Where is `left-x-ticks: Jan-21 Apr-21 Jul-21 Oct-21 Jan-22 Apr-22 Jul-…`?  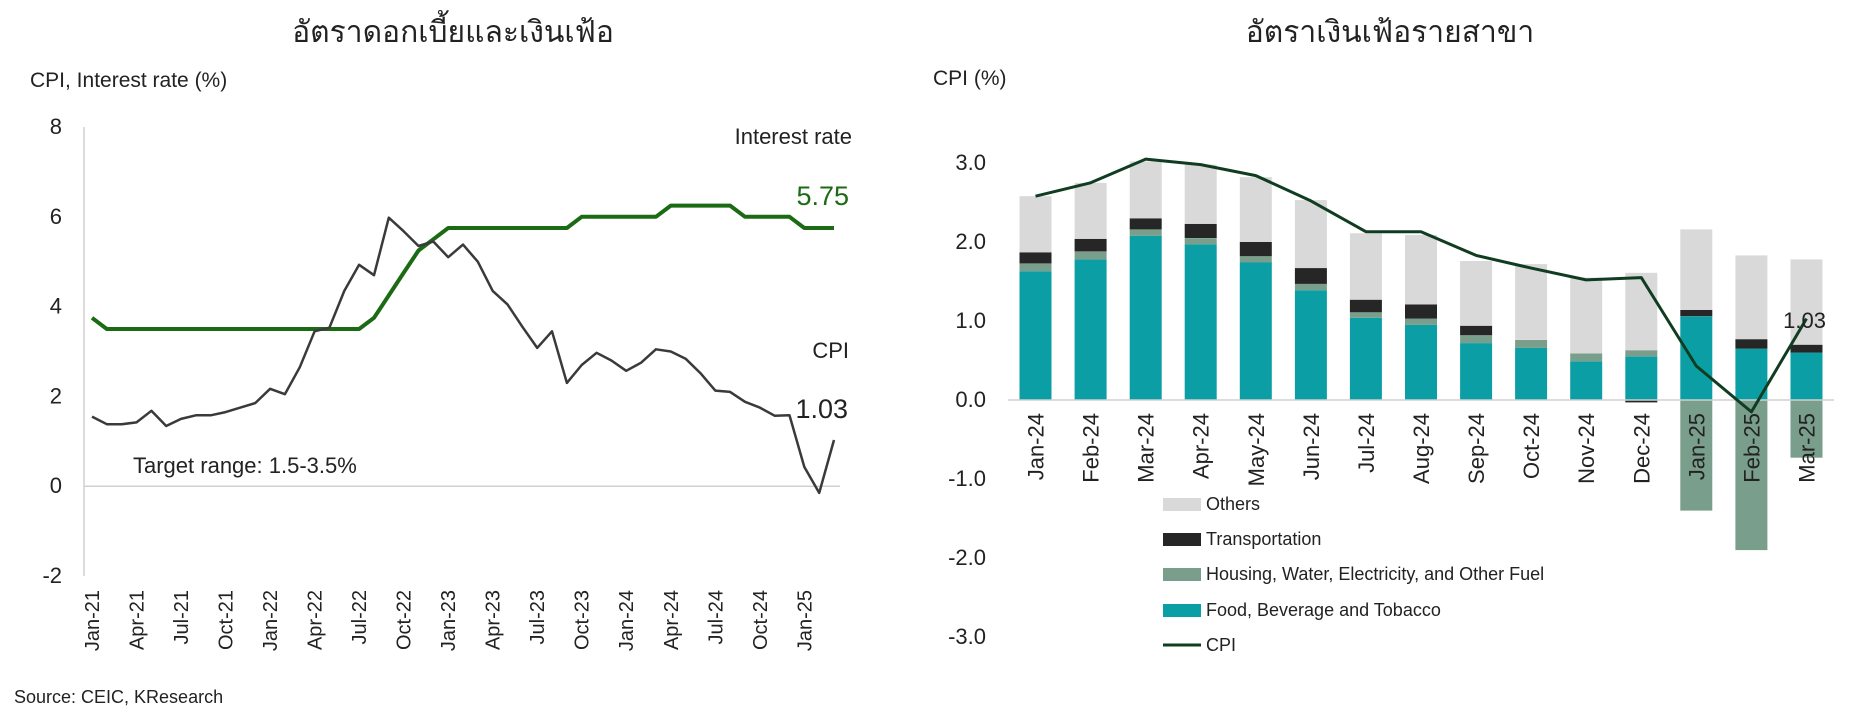 left-x-ticks: Jan-21 Apr-21 Jul-21 Oct-21 Jan-22 Apr-22 Jul-… is located at coordinates (449, 620).